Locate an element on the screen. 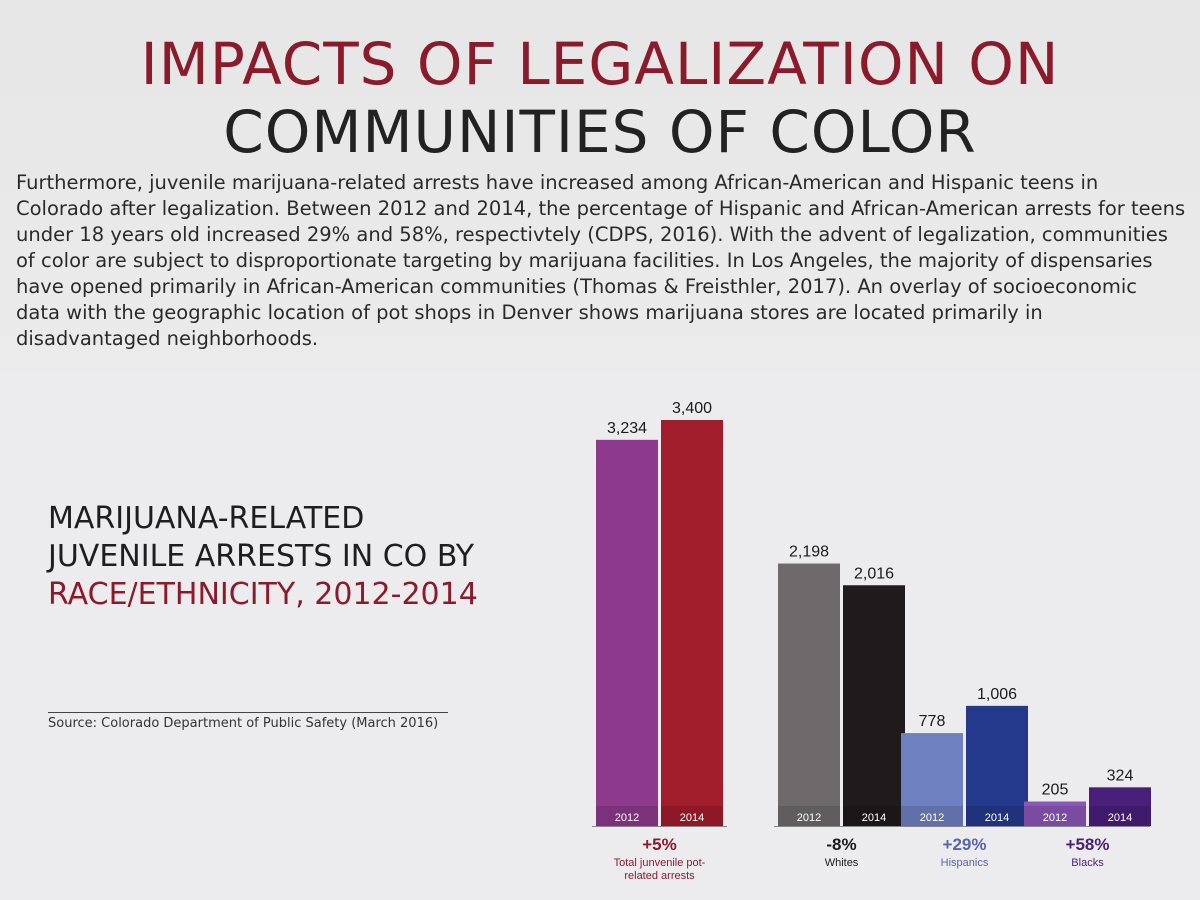  value-label-blacks-2012: 205 is located at coordinates (1055, 790).